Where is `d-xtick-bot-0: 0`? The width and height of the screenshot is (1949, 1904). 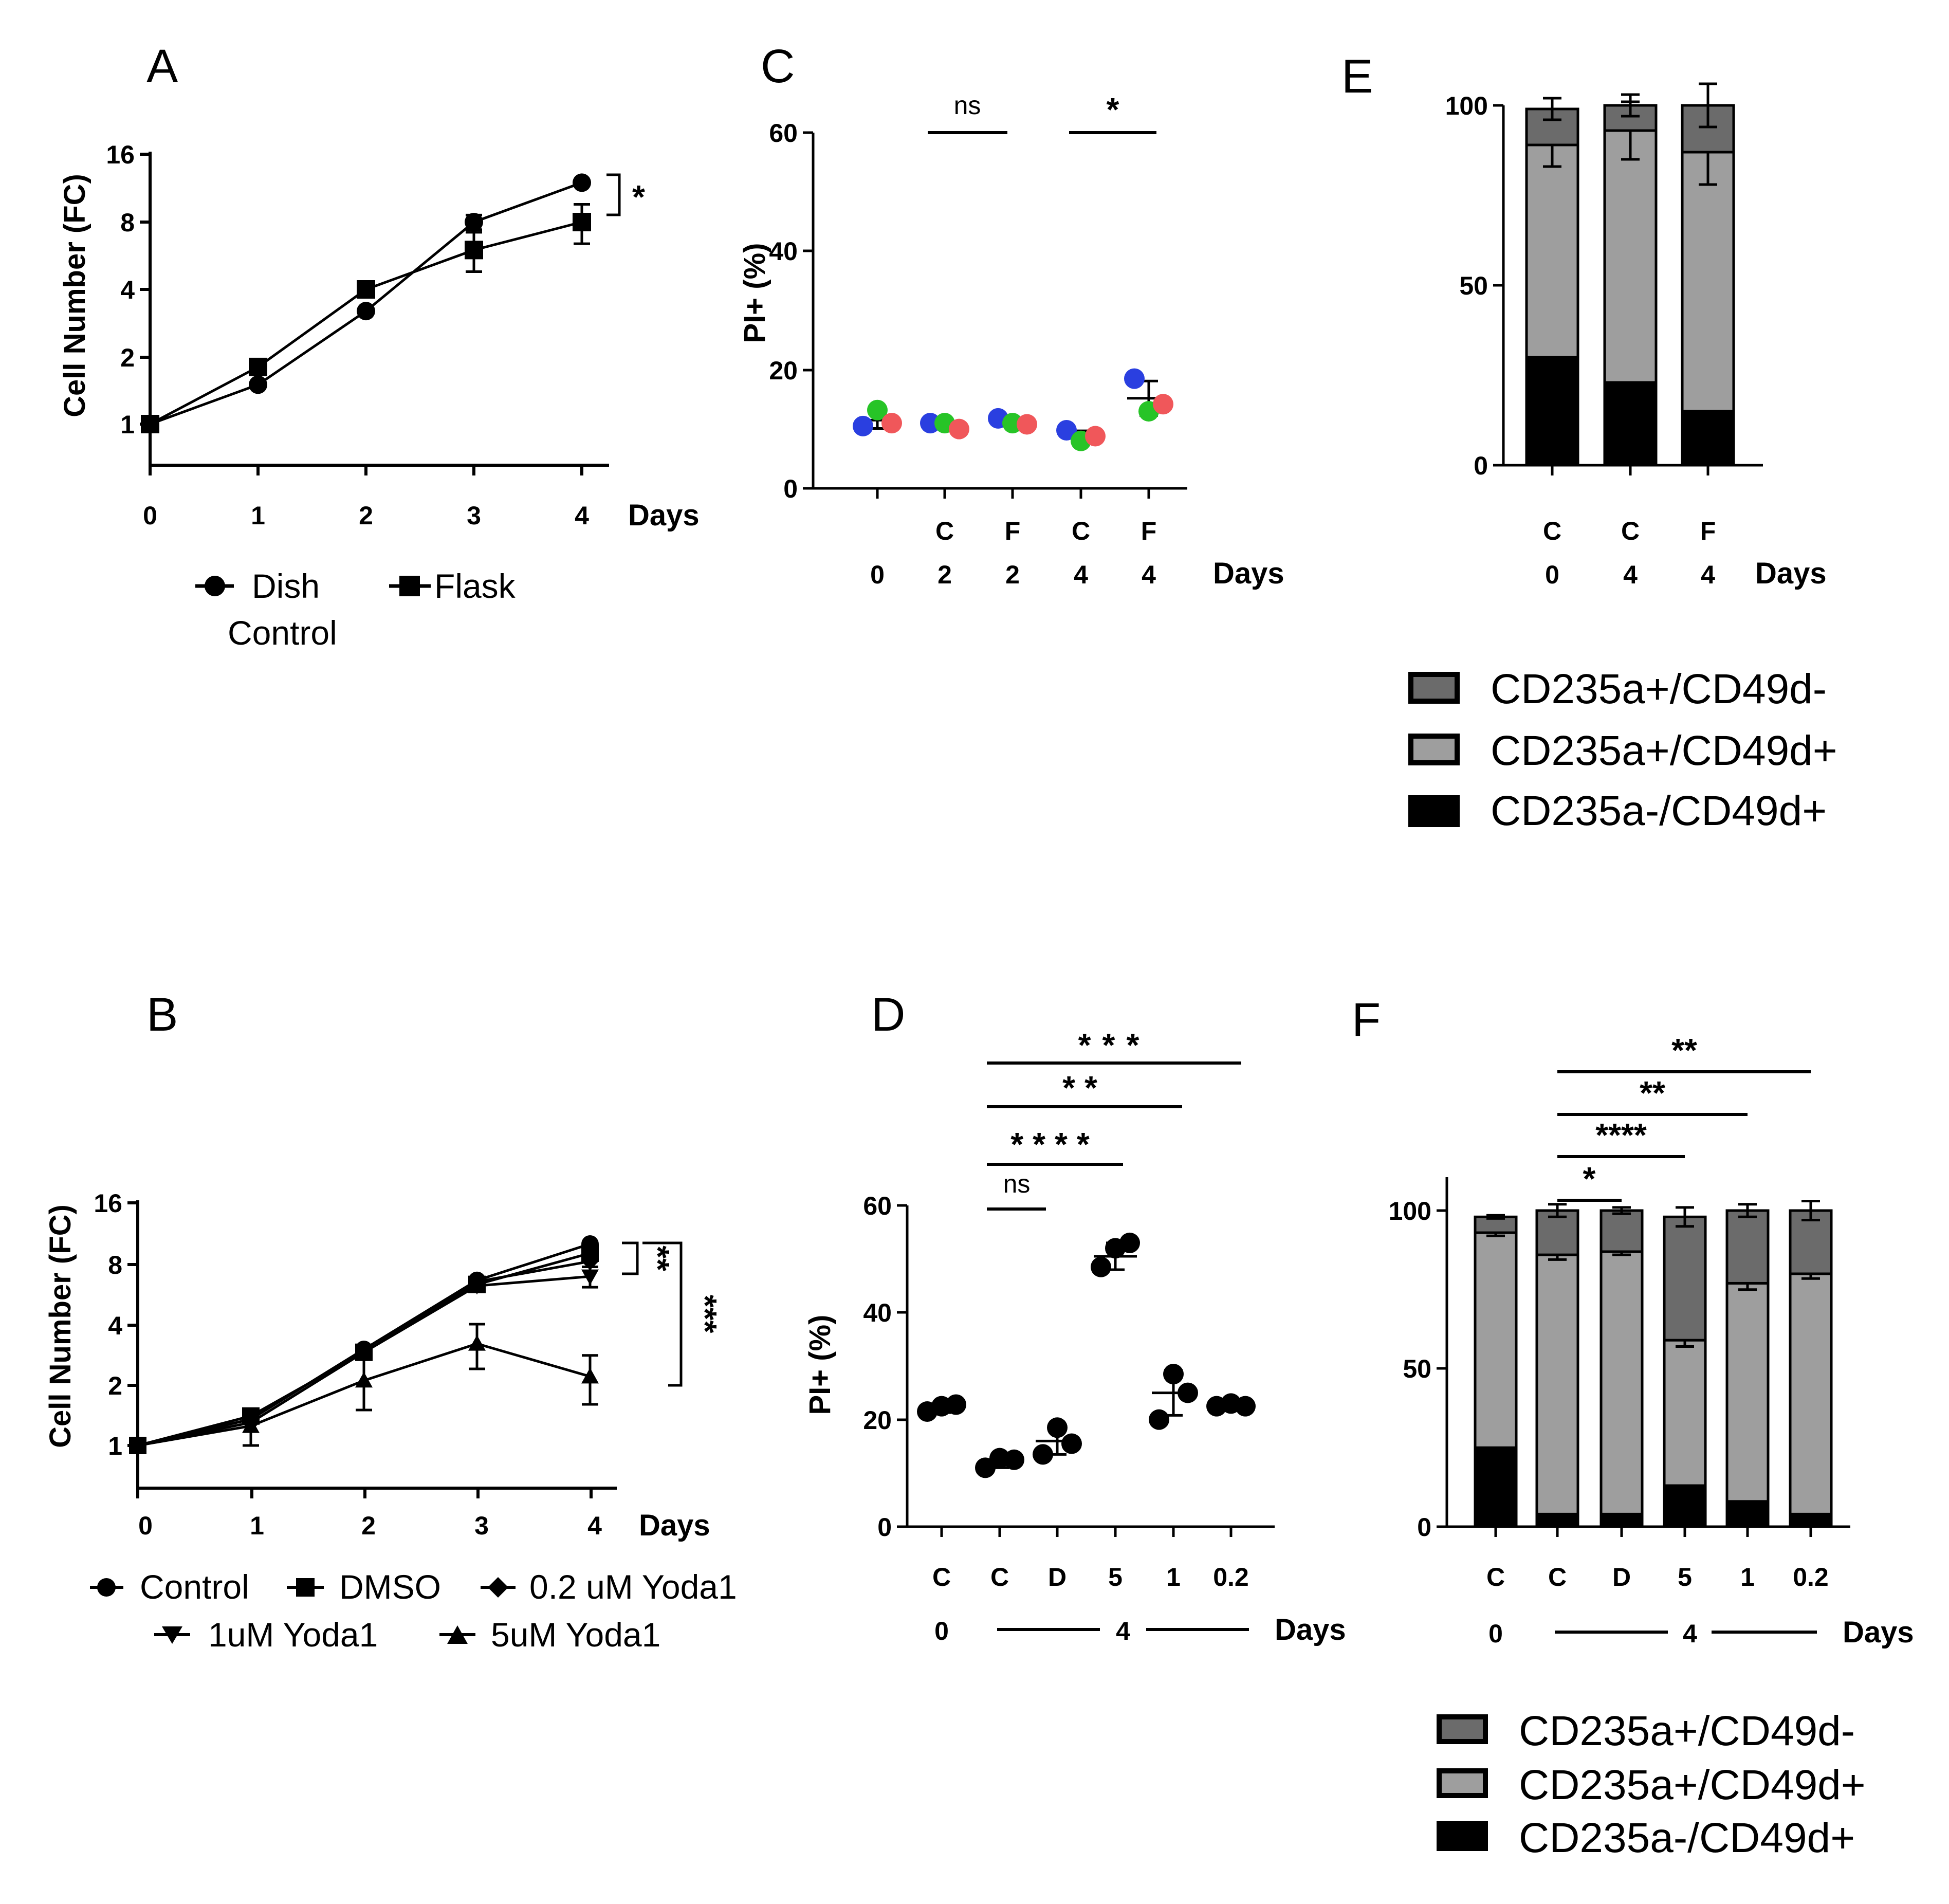 d-xtick-bot-0: 0 is located at coordinates (942, 1631).